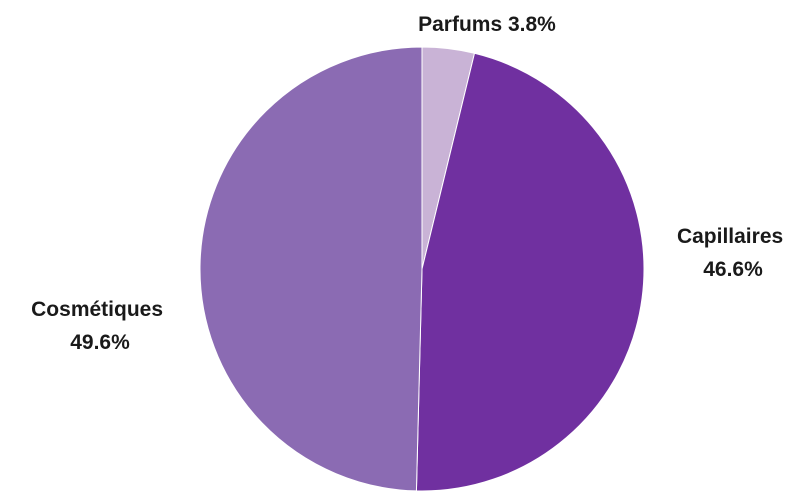 The height and width of the screenshot is (491, 802). Describe the element at coordinates (730, 236) in the screenshot. I see `slice-label-capillaires-name: Capillaires` at that location.